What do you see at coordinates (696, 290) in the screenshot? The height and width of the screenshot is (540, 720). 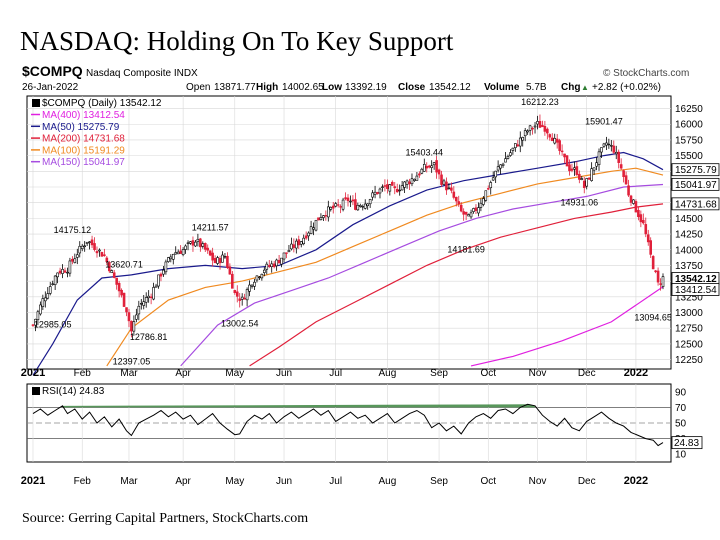 I see `price-tag: 13412.54` at bounding box center [696, 290].